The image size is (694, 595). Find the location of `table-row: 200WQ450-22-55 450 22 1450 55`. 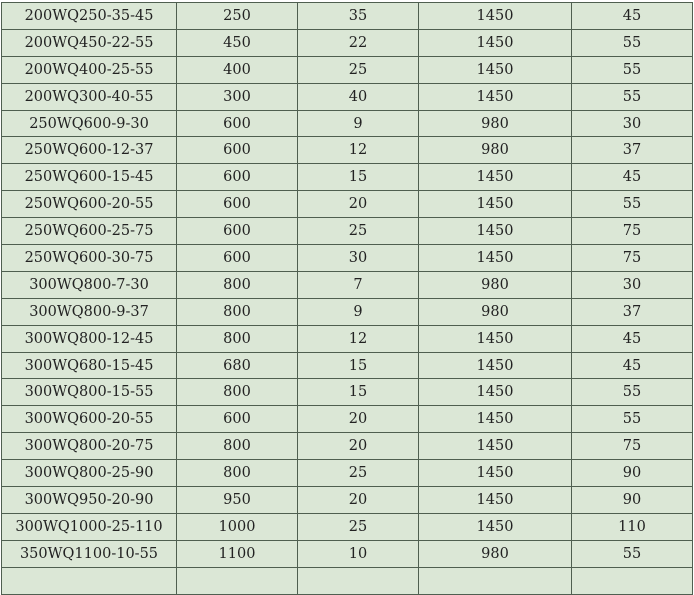

table-row: 200WQ450-22-55 450 22 1450 55 is located at coordinates (347, 42).